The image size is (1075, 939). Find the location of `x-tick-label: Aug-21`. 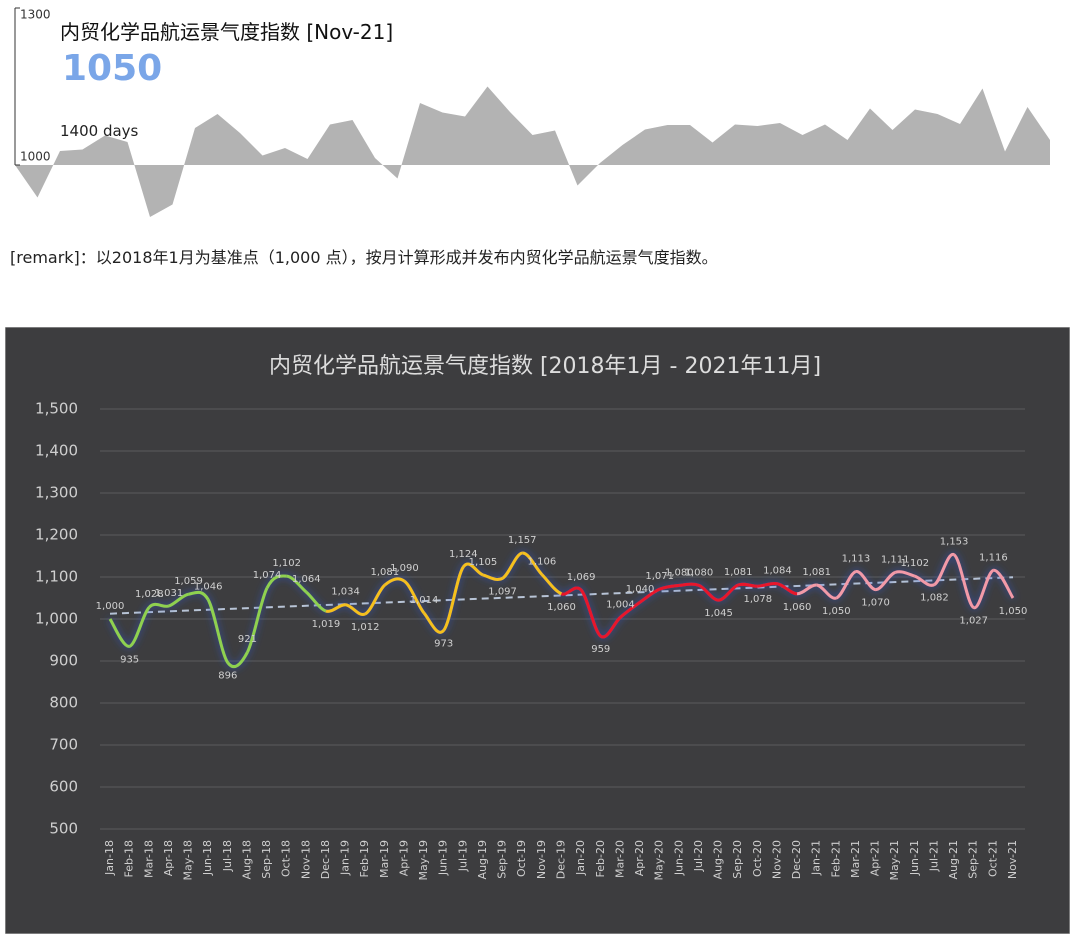

x-tick-label: Aug-21 is located at coordinates (953, 859).